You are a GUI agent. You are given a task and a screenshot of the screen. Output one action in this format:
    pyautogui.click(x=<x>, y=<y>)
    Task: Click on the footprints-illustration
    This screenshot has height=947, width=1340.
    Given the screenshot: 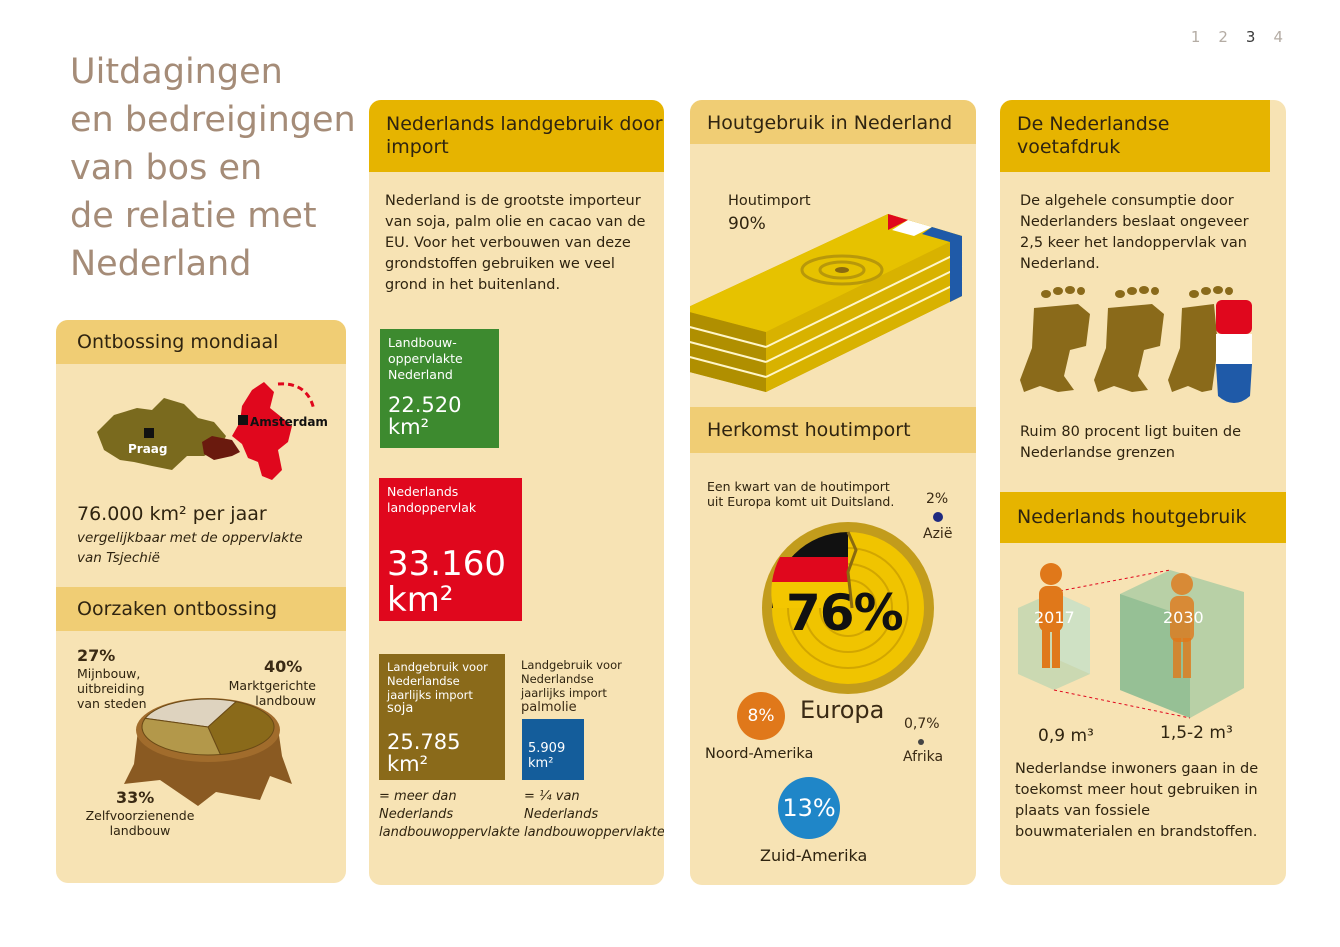 What is the action you would take?
    pyautogui.click(x=1136, y=344)
    